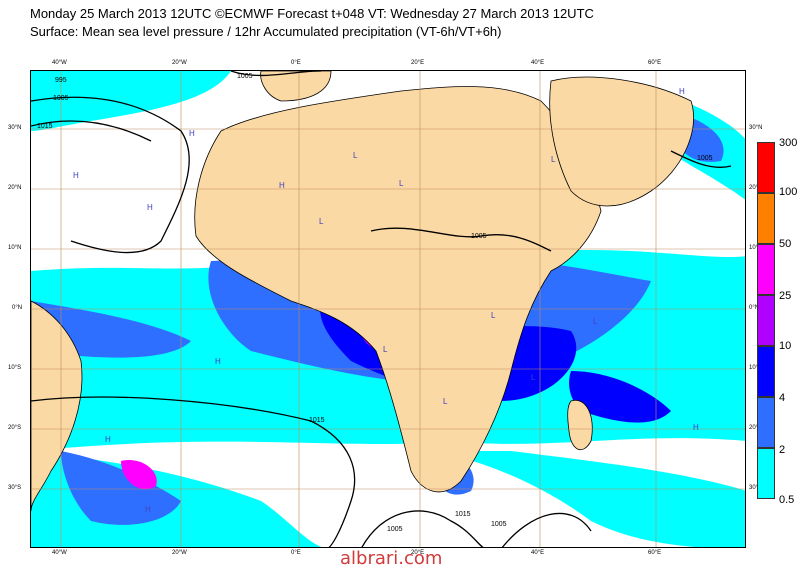  Describe the element at coordinates (391, 558) in the screenshot. I see `watermark-text: albrari.com` at that location.